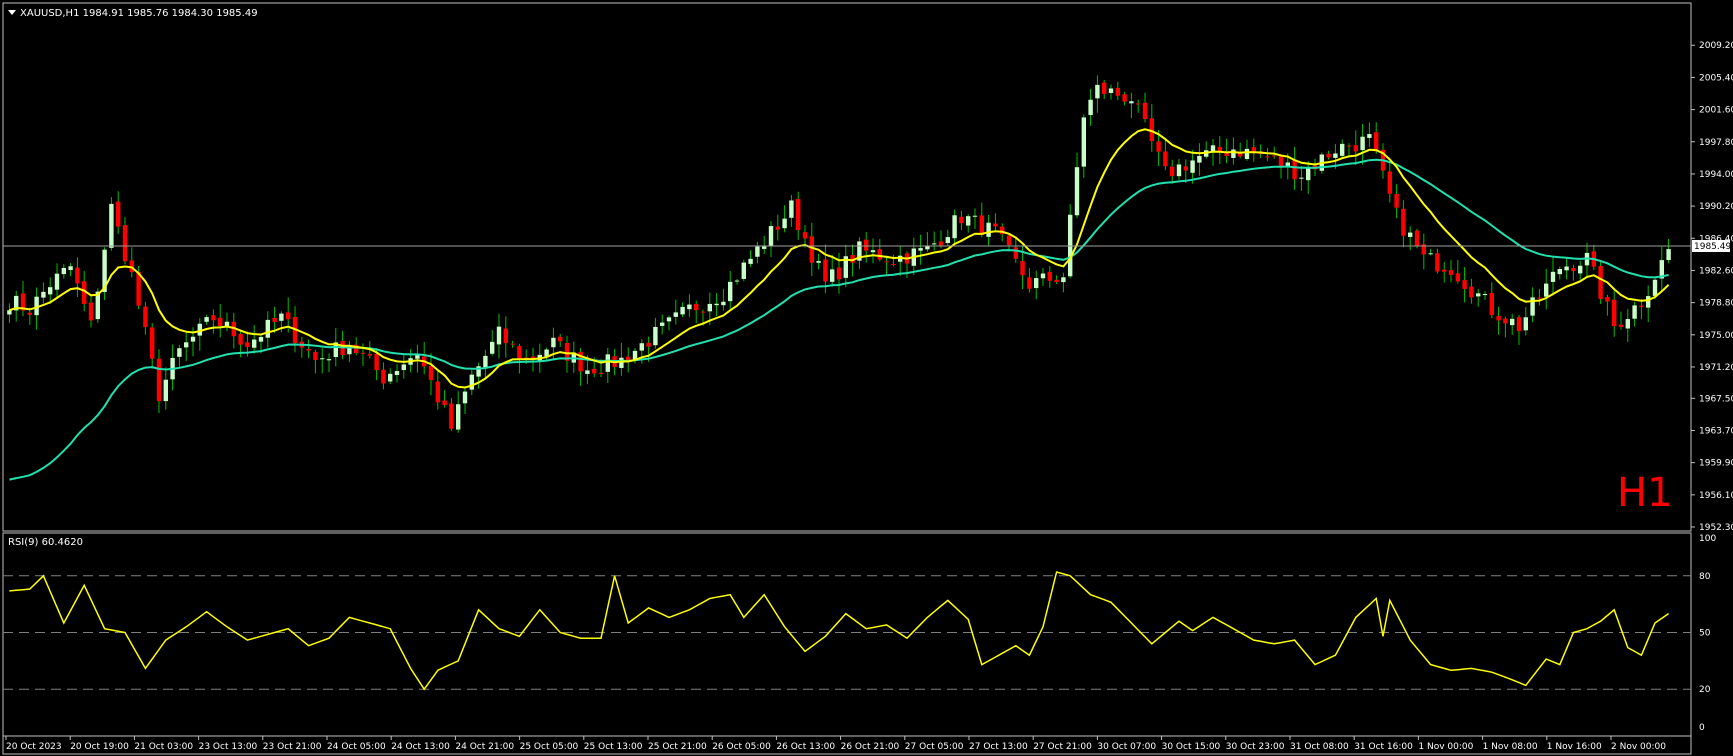 The image size is (1733, 756). What do you see at coordinates (847, 745) in the screenshot?
I see `time-axis-frame` at bounding box center [847, 745].